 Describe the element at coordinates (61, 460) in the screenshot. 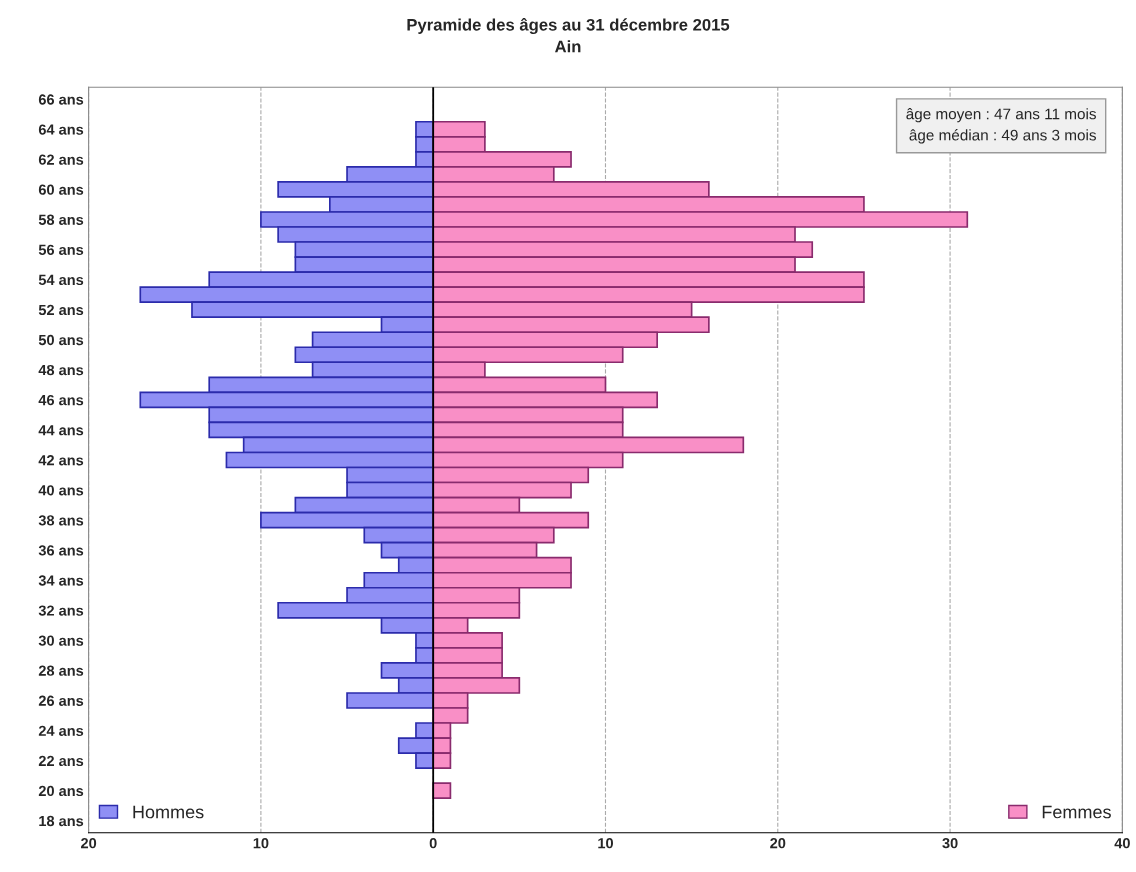

I see `y-tick-label: 42 ans` at that location.